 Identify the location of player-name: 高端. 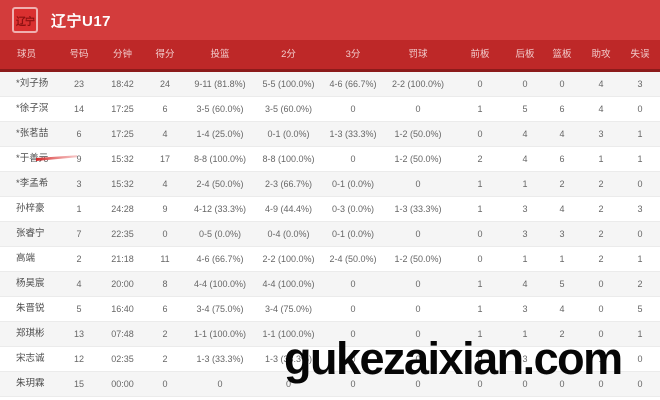
(26, 258).